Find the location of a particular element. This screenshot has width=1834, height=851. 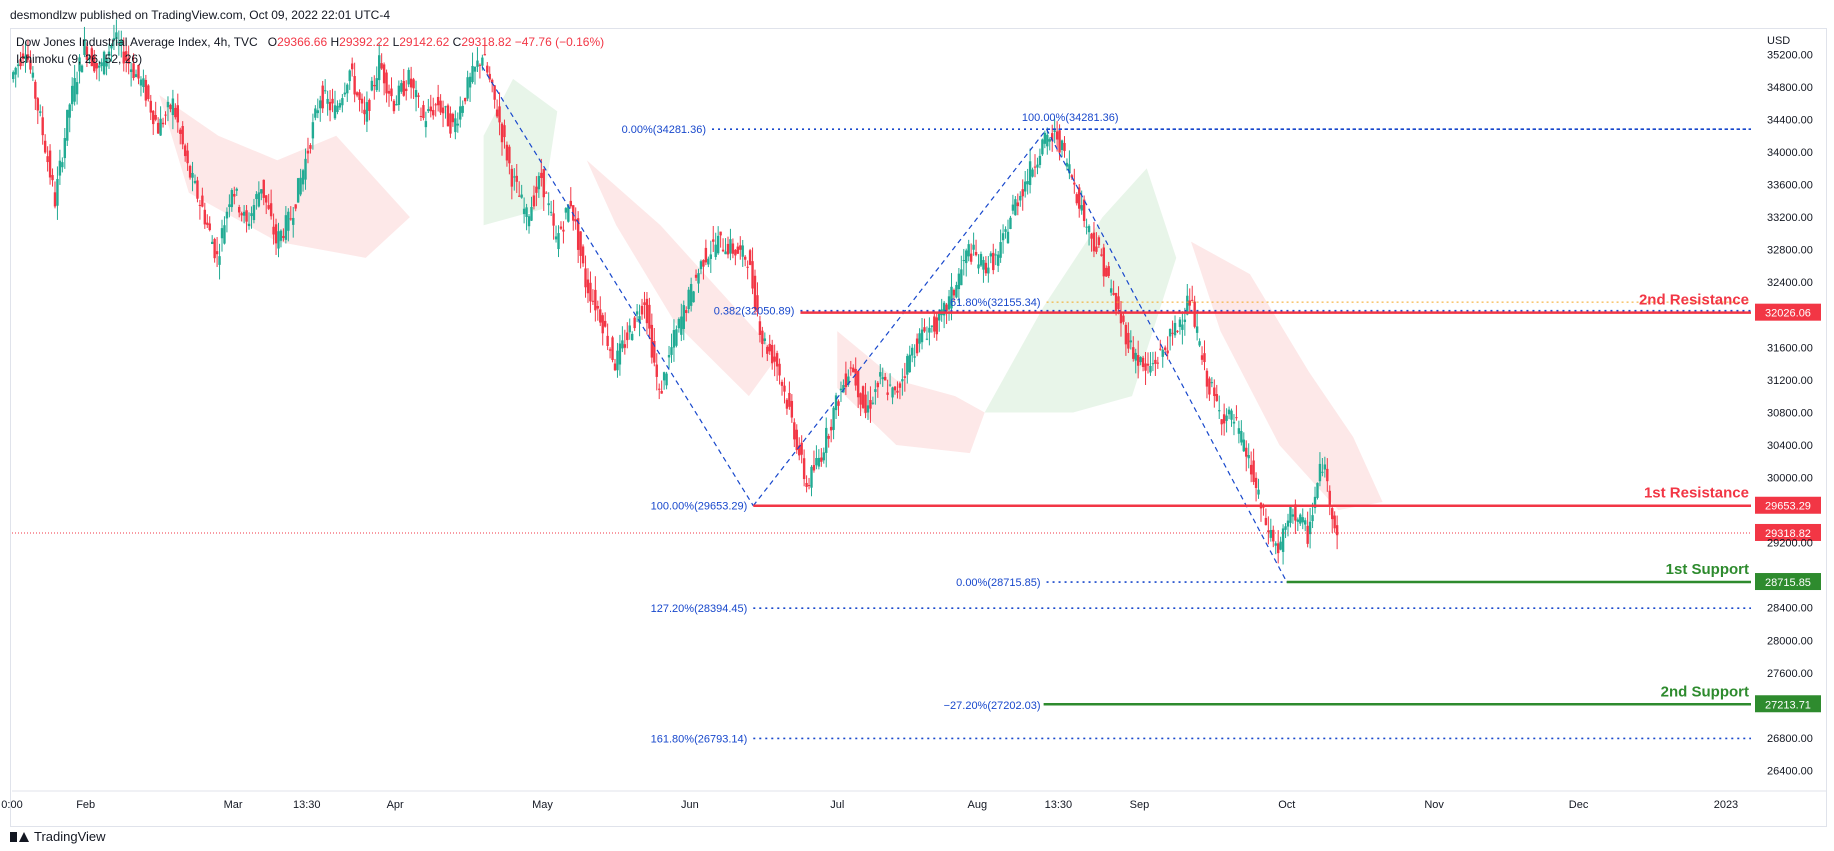

fib-level-label: 161.80%(26793.14) is located at coordinates (699, 739).